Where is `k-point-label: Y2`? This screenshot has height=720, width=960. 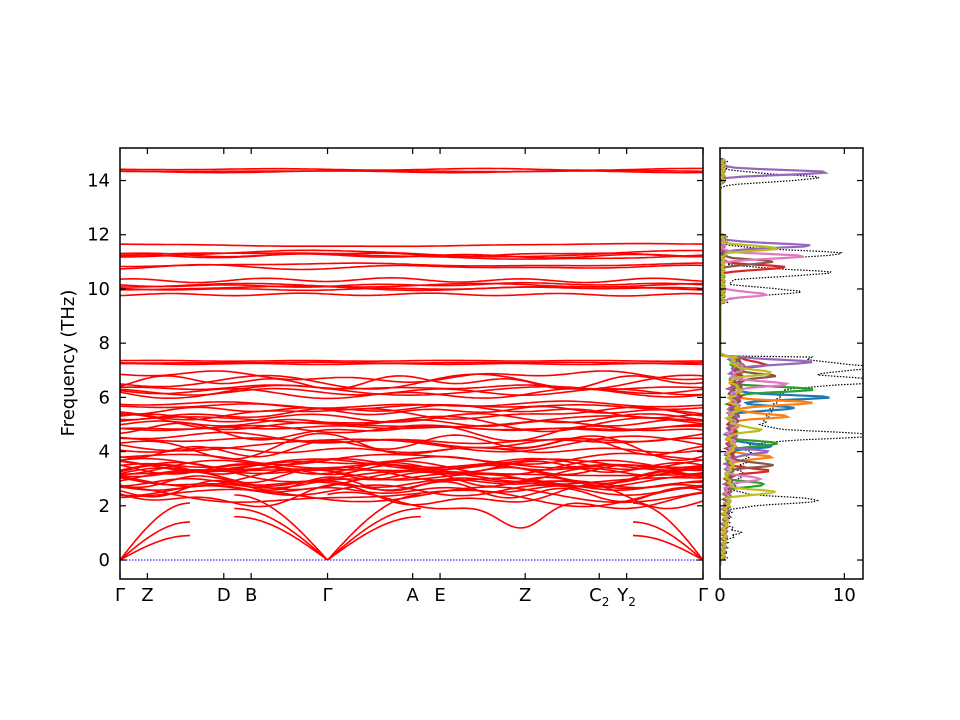 k-point-label: Y2 is located at coordinates (626, 597).